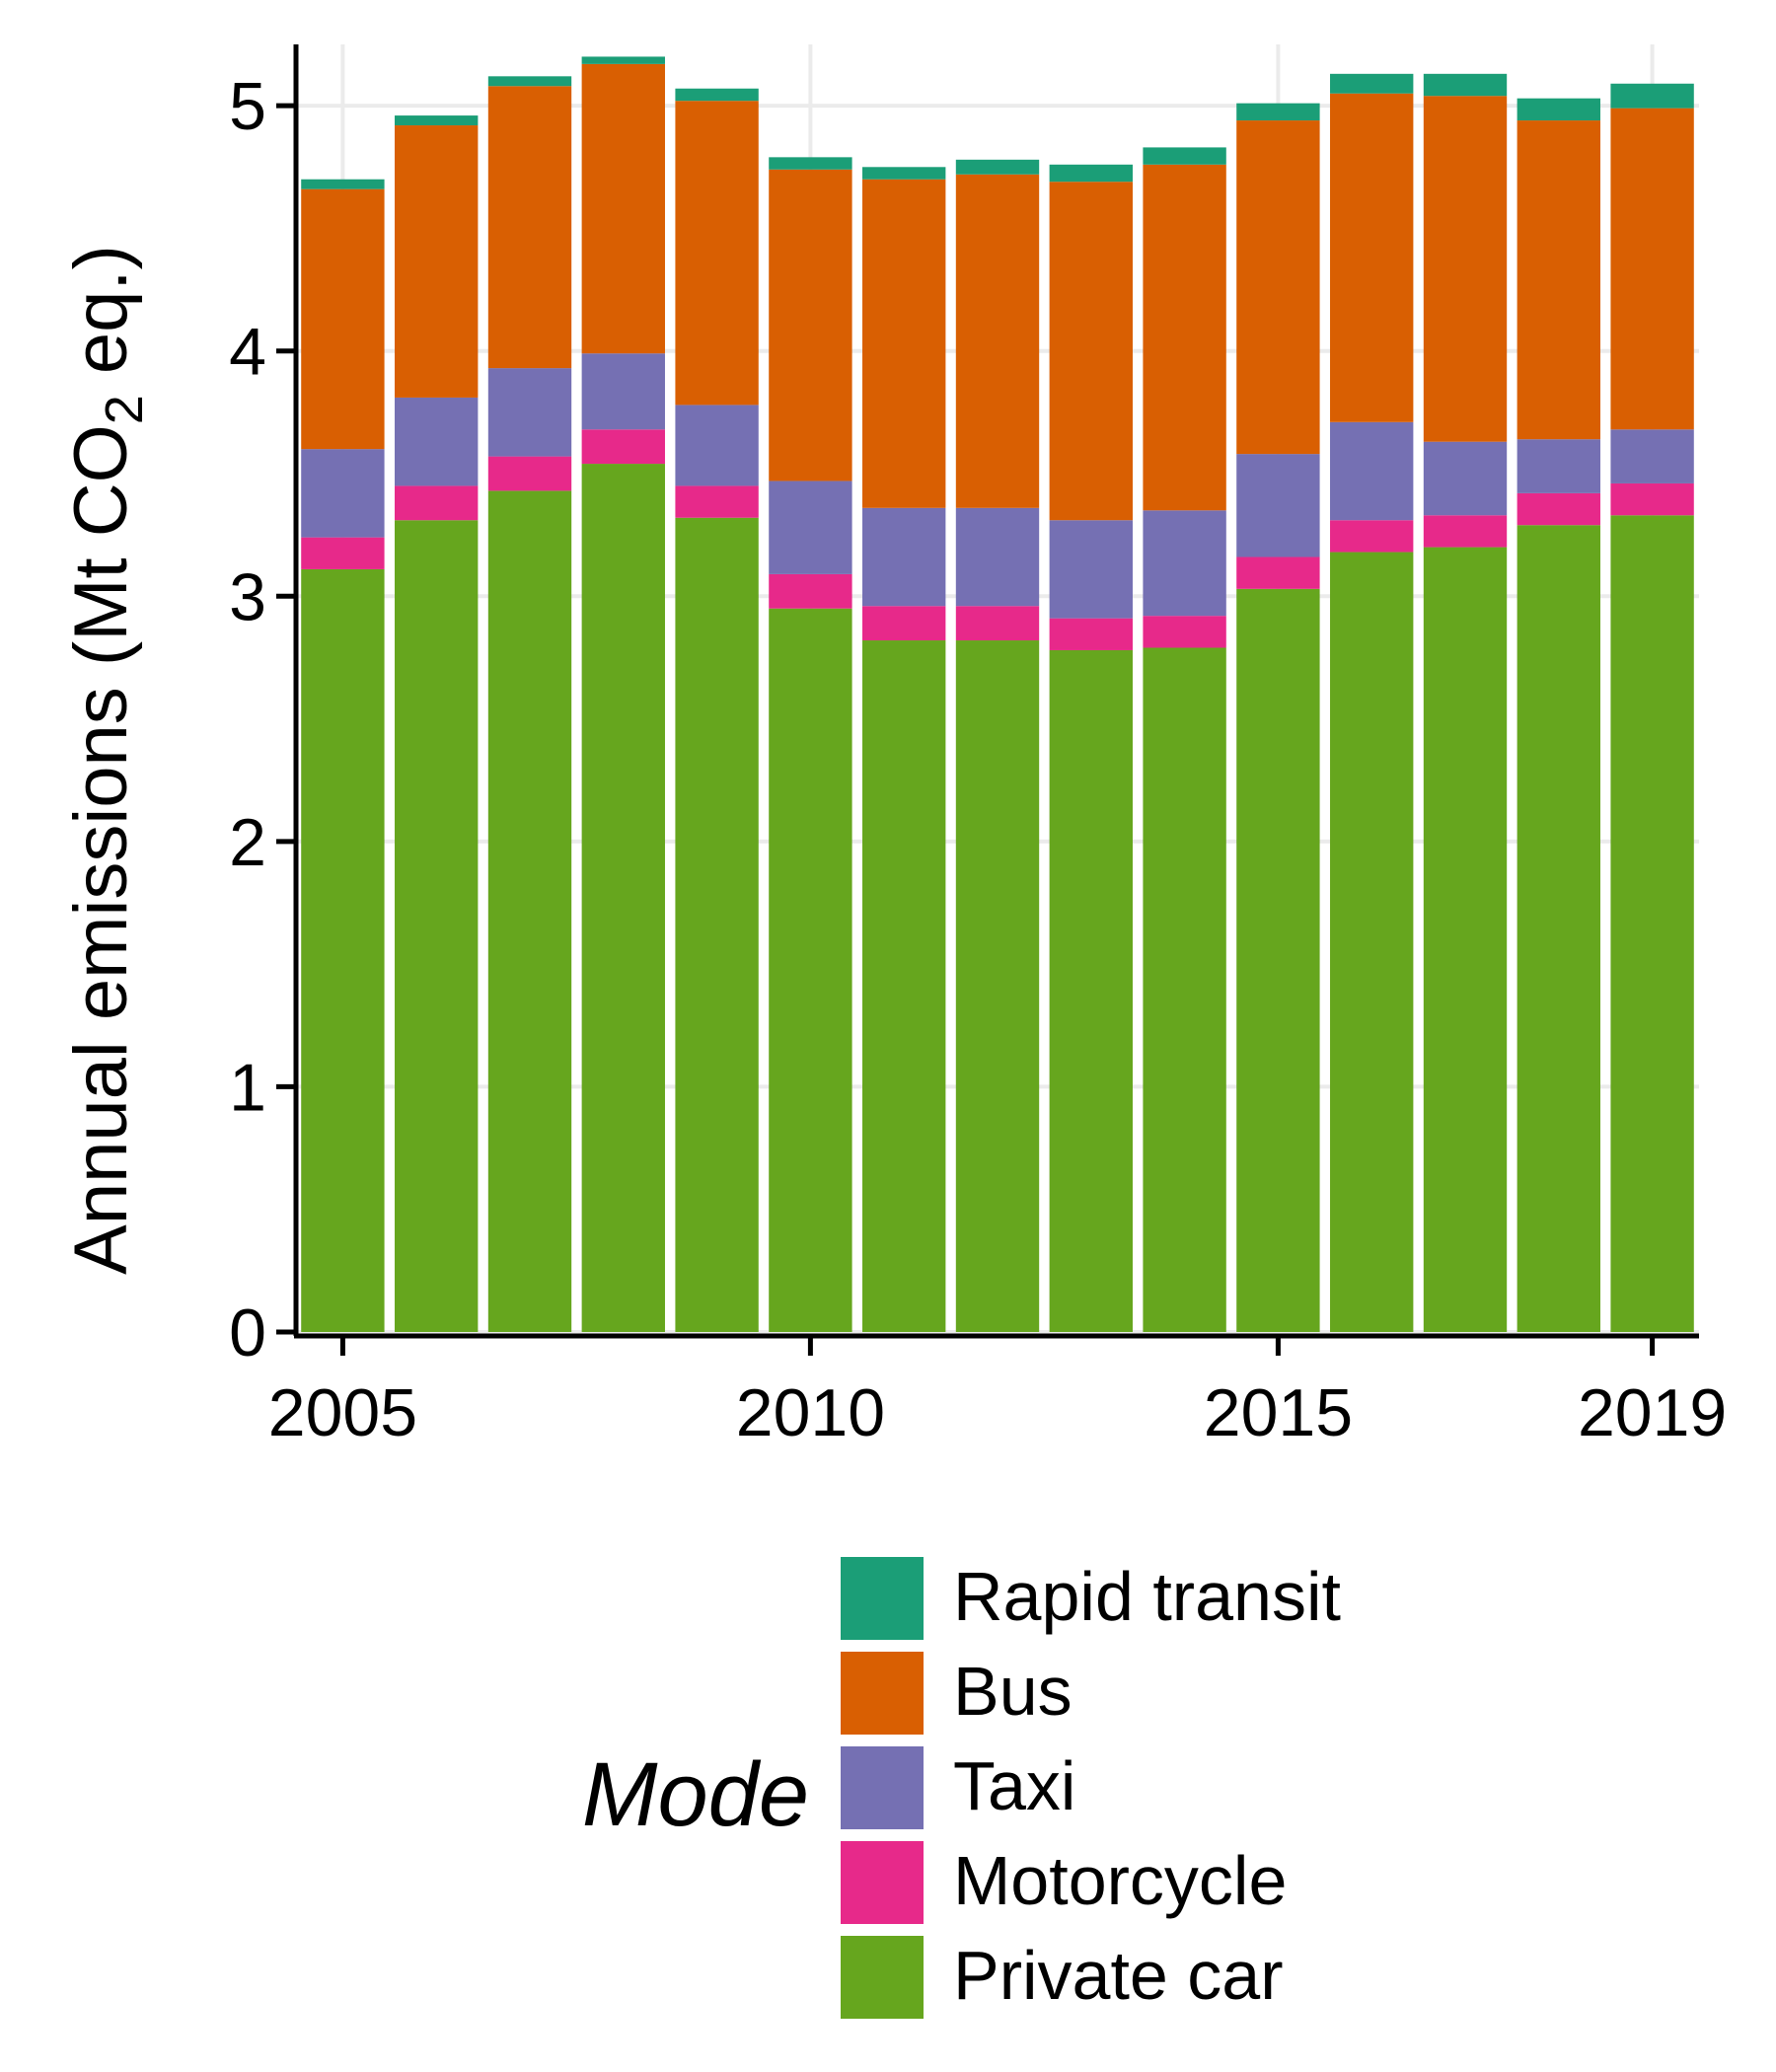 This screenshot has height=2072, width=1776. What do you see at coordinates (1147, 1596) in the screenshot?
I see `legend-label: Rapid transit` at bounding box center [1147, 1596].